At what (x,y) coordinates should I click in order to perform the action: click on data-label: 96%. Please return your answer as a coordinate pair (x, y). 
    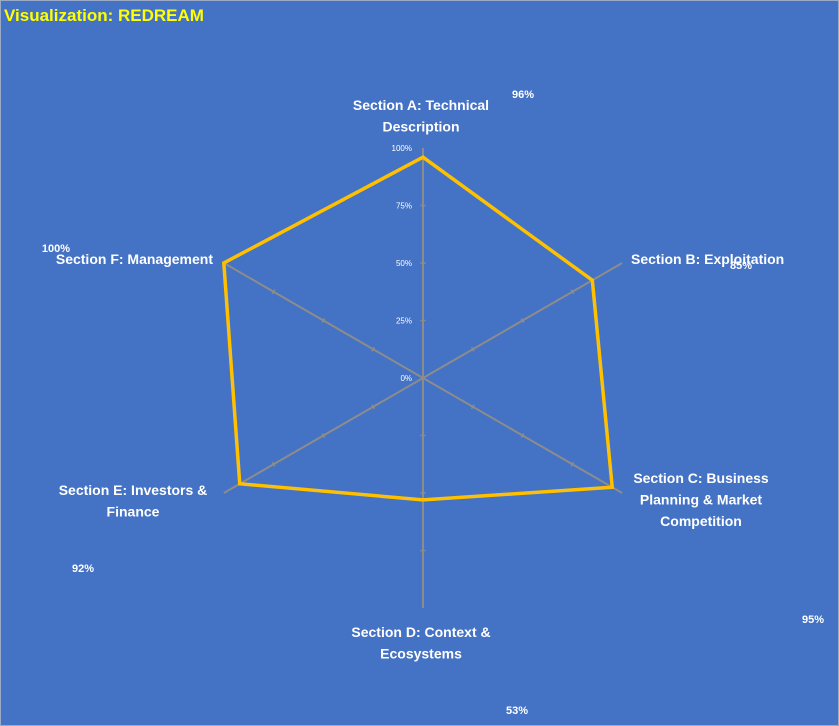
    Looking at the image, I should click on (523, 95).